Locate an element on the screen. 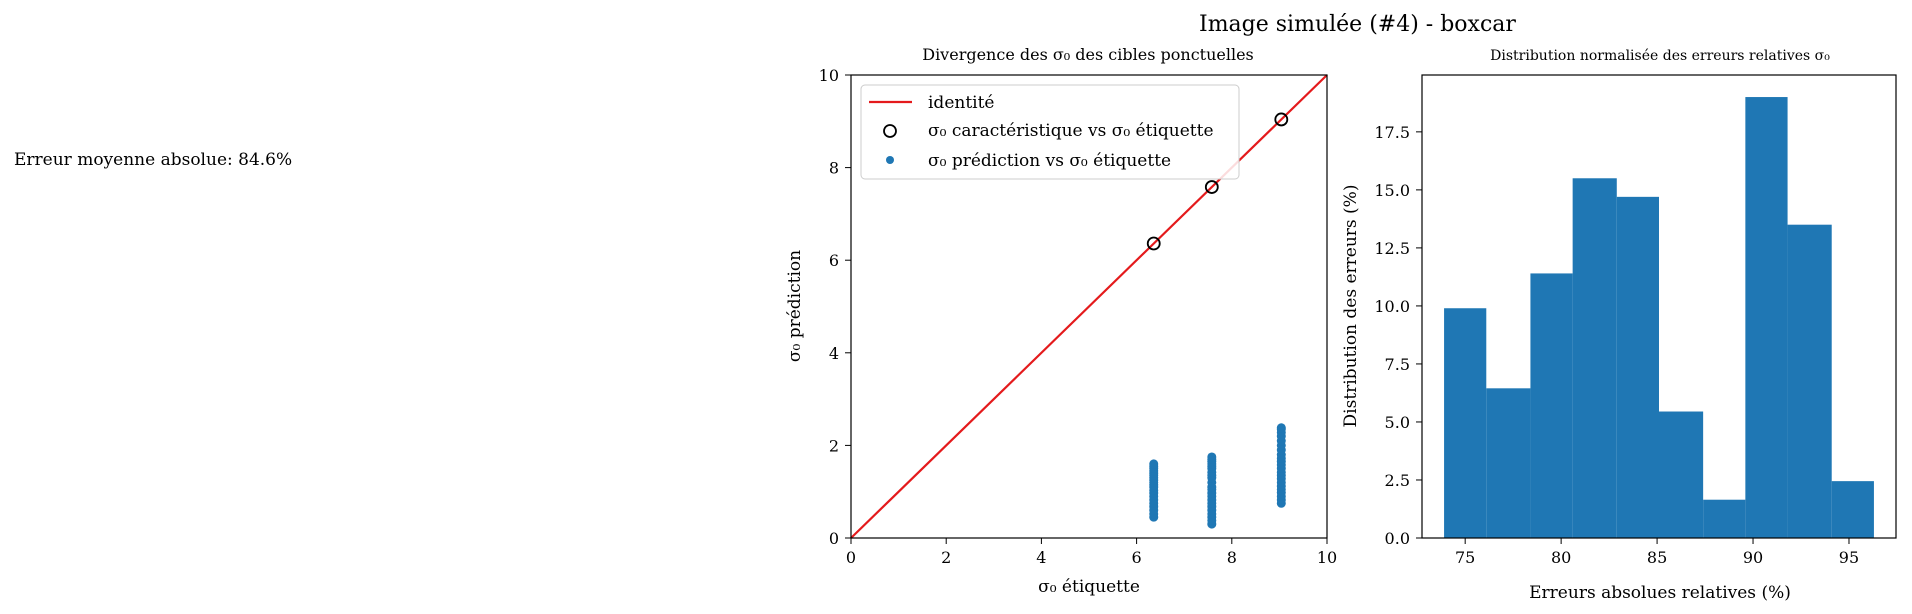  scatter-y-tick-label: 4 is located at coordinates (834, 353).